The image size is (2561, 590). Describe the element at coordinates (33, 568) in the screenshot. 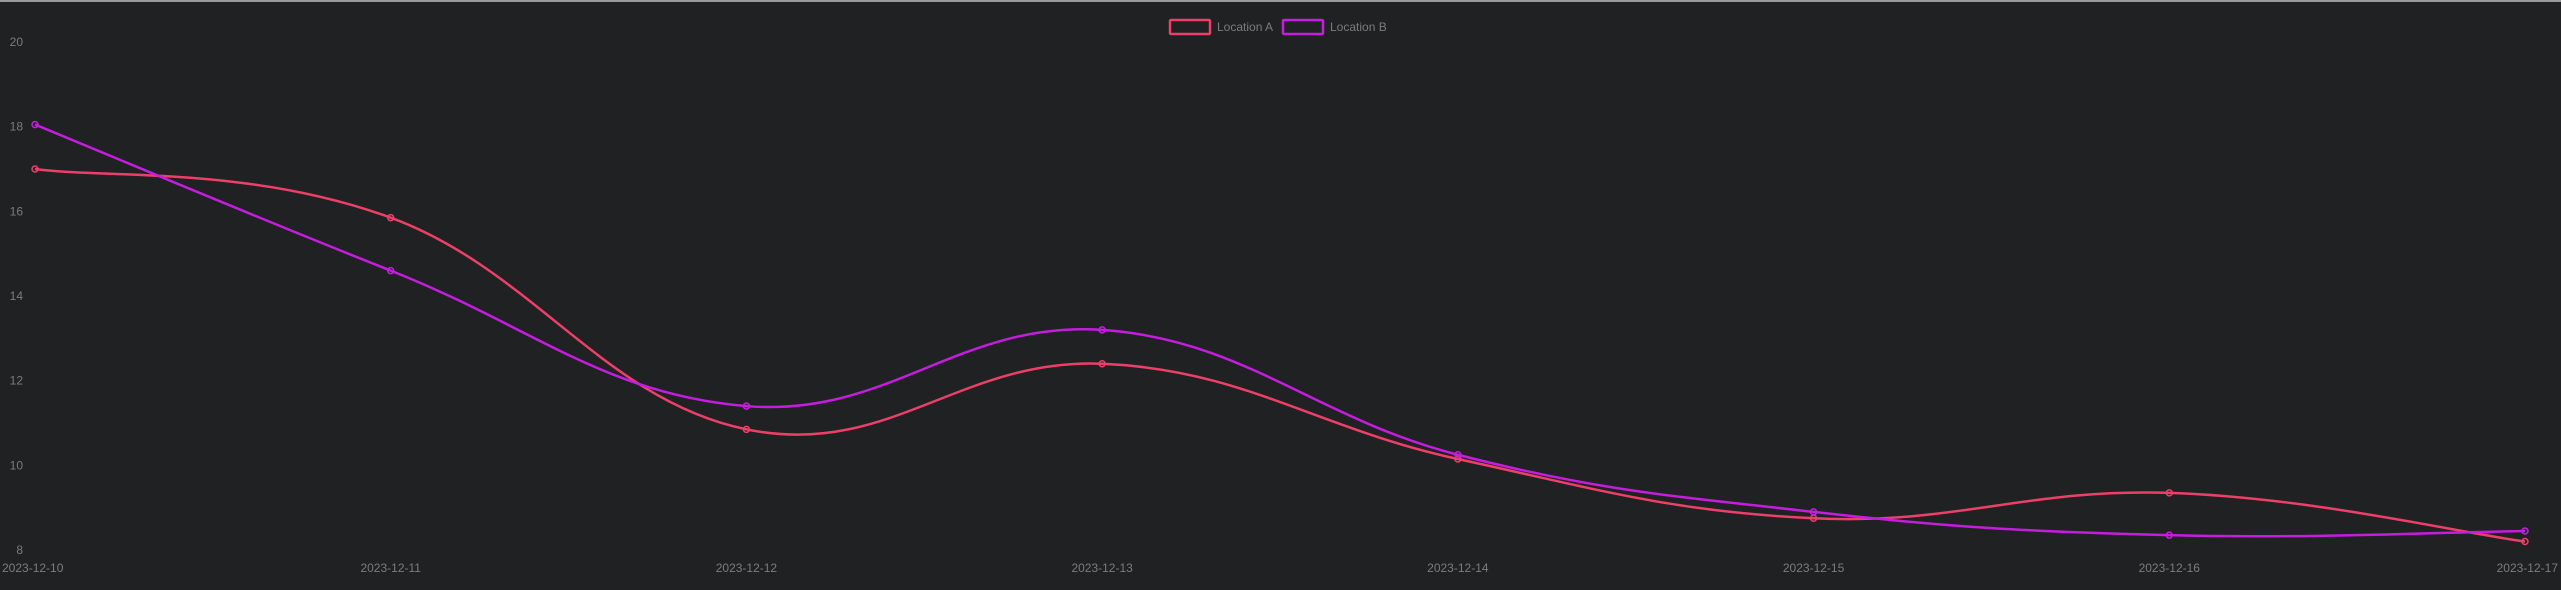

I see `x-tick-label: 2023-12-10` at that location.